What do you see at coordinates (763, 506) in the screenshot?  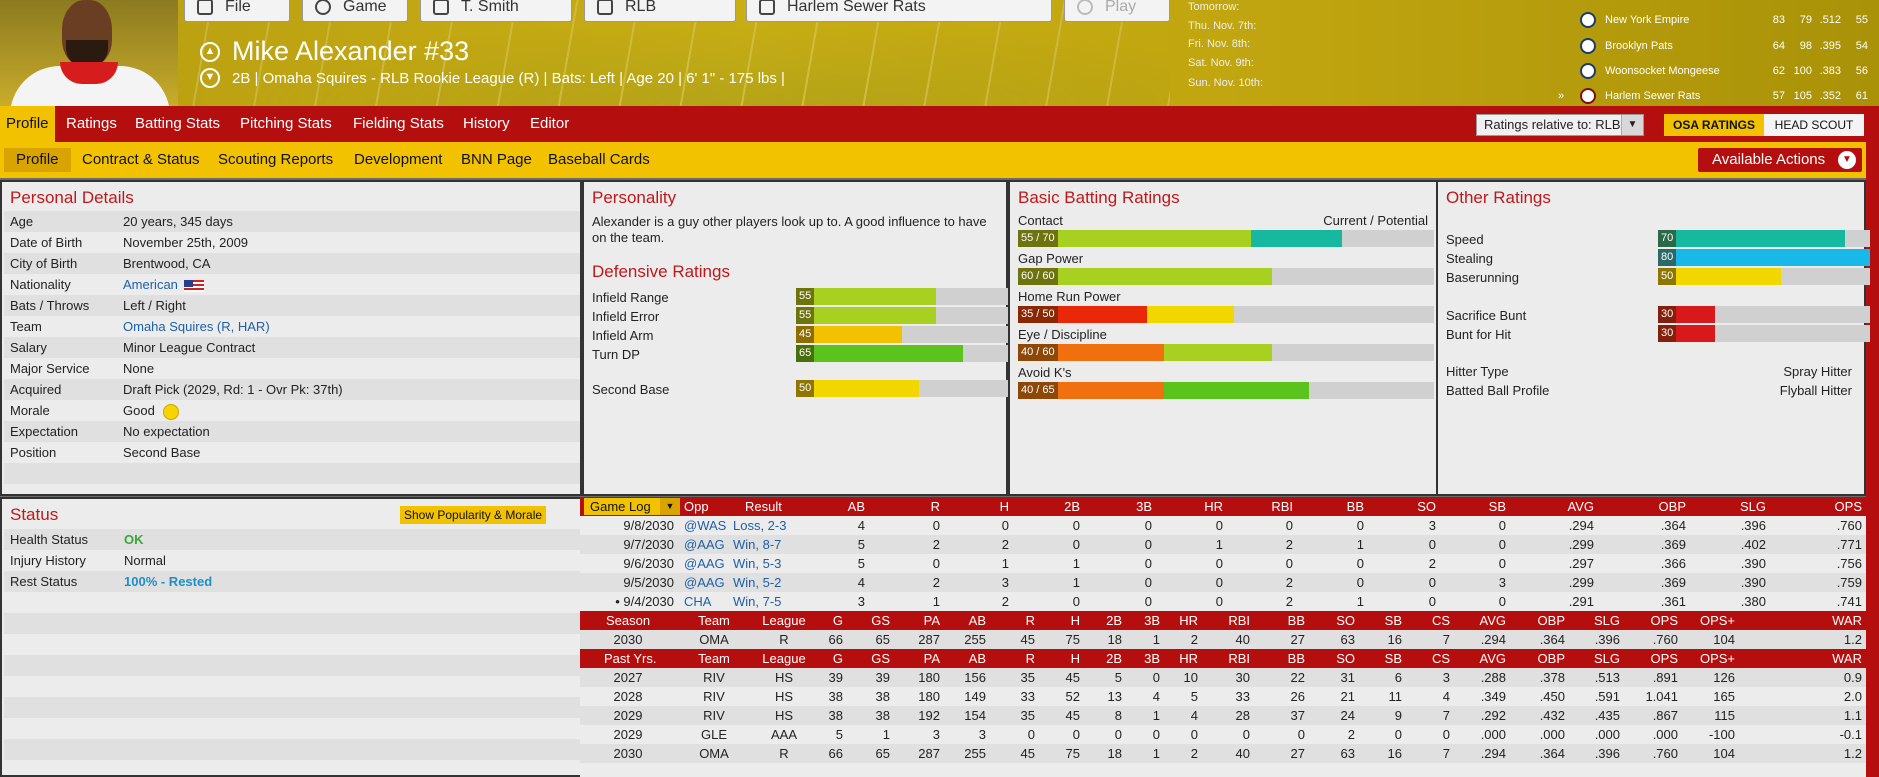 I see `column-header: Result` at bounding box center [763, 506].